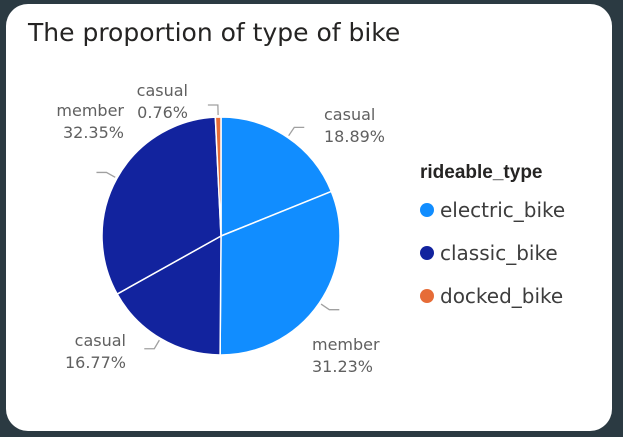  What do you see at coordinates (499, 253) in the screenshot?
I see `legend-label-classic-bike: classic_bike` at bounding box center [499, 253].